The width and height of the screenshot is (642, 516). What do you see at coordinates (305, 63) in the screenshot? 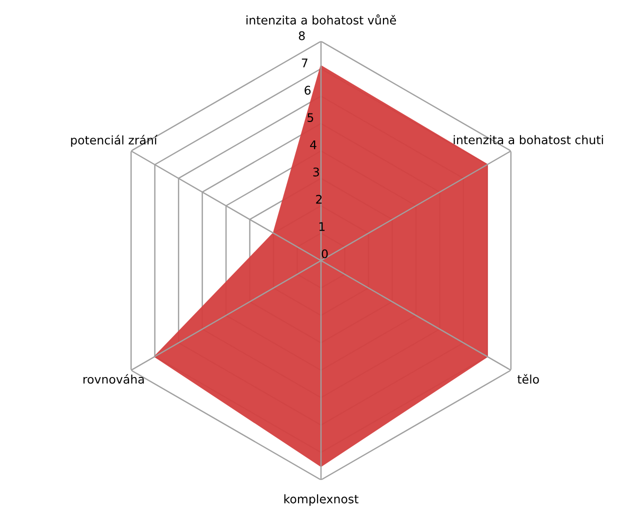
I see `y-tick-label: 7` at bounding box center [305, 63].